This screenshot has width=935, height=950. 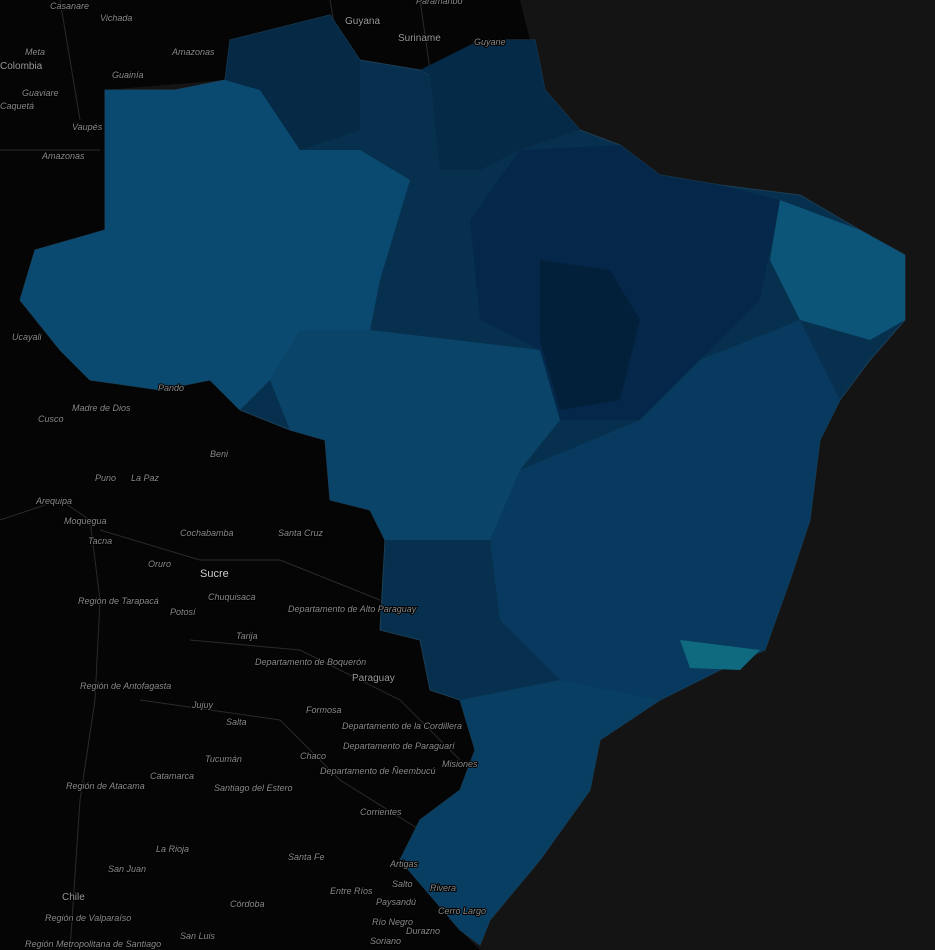 What do you see at coordinates (415, 435) in the screenshot?
I see `region-mato-grosso` at bounding box center [415, 435].